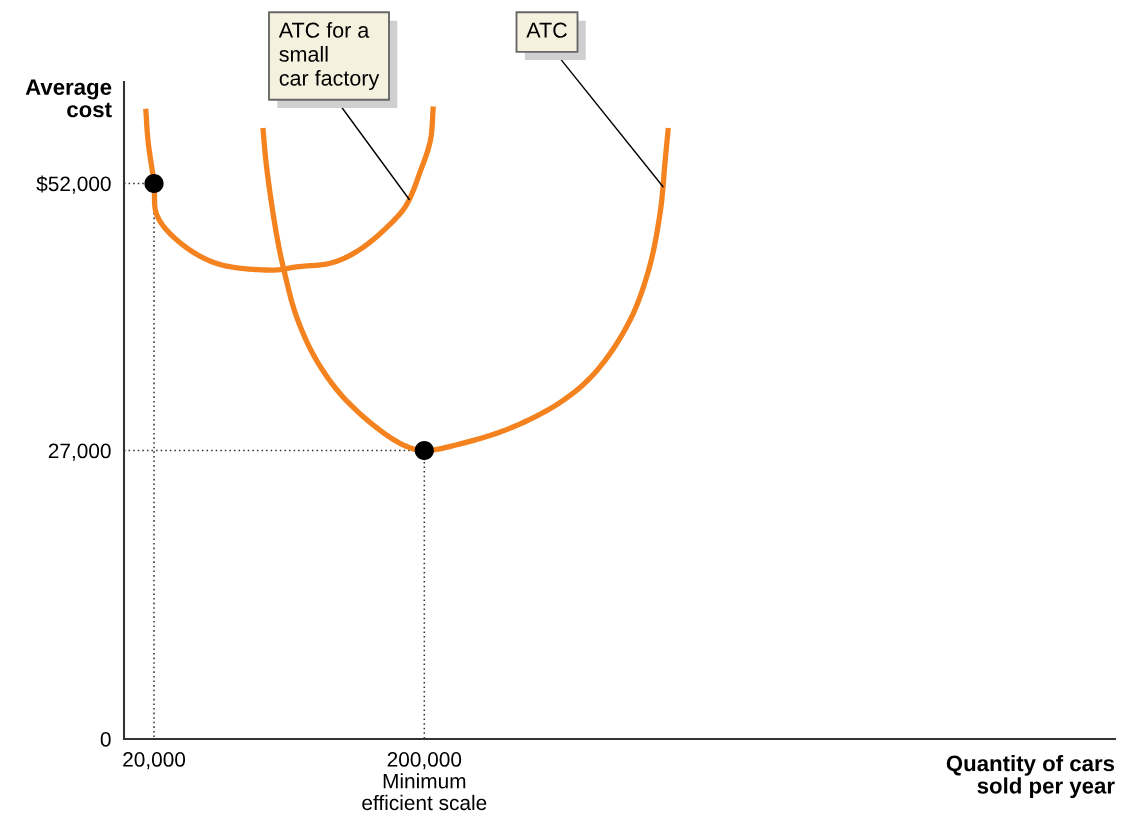 Image resolution: width=1133 pixels, height=830 pixels. Describe the element at coordinates (424, 781) in the screenshot. I see `x-tick-label: 200,000 Minimum efficient scale` at that location.